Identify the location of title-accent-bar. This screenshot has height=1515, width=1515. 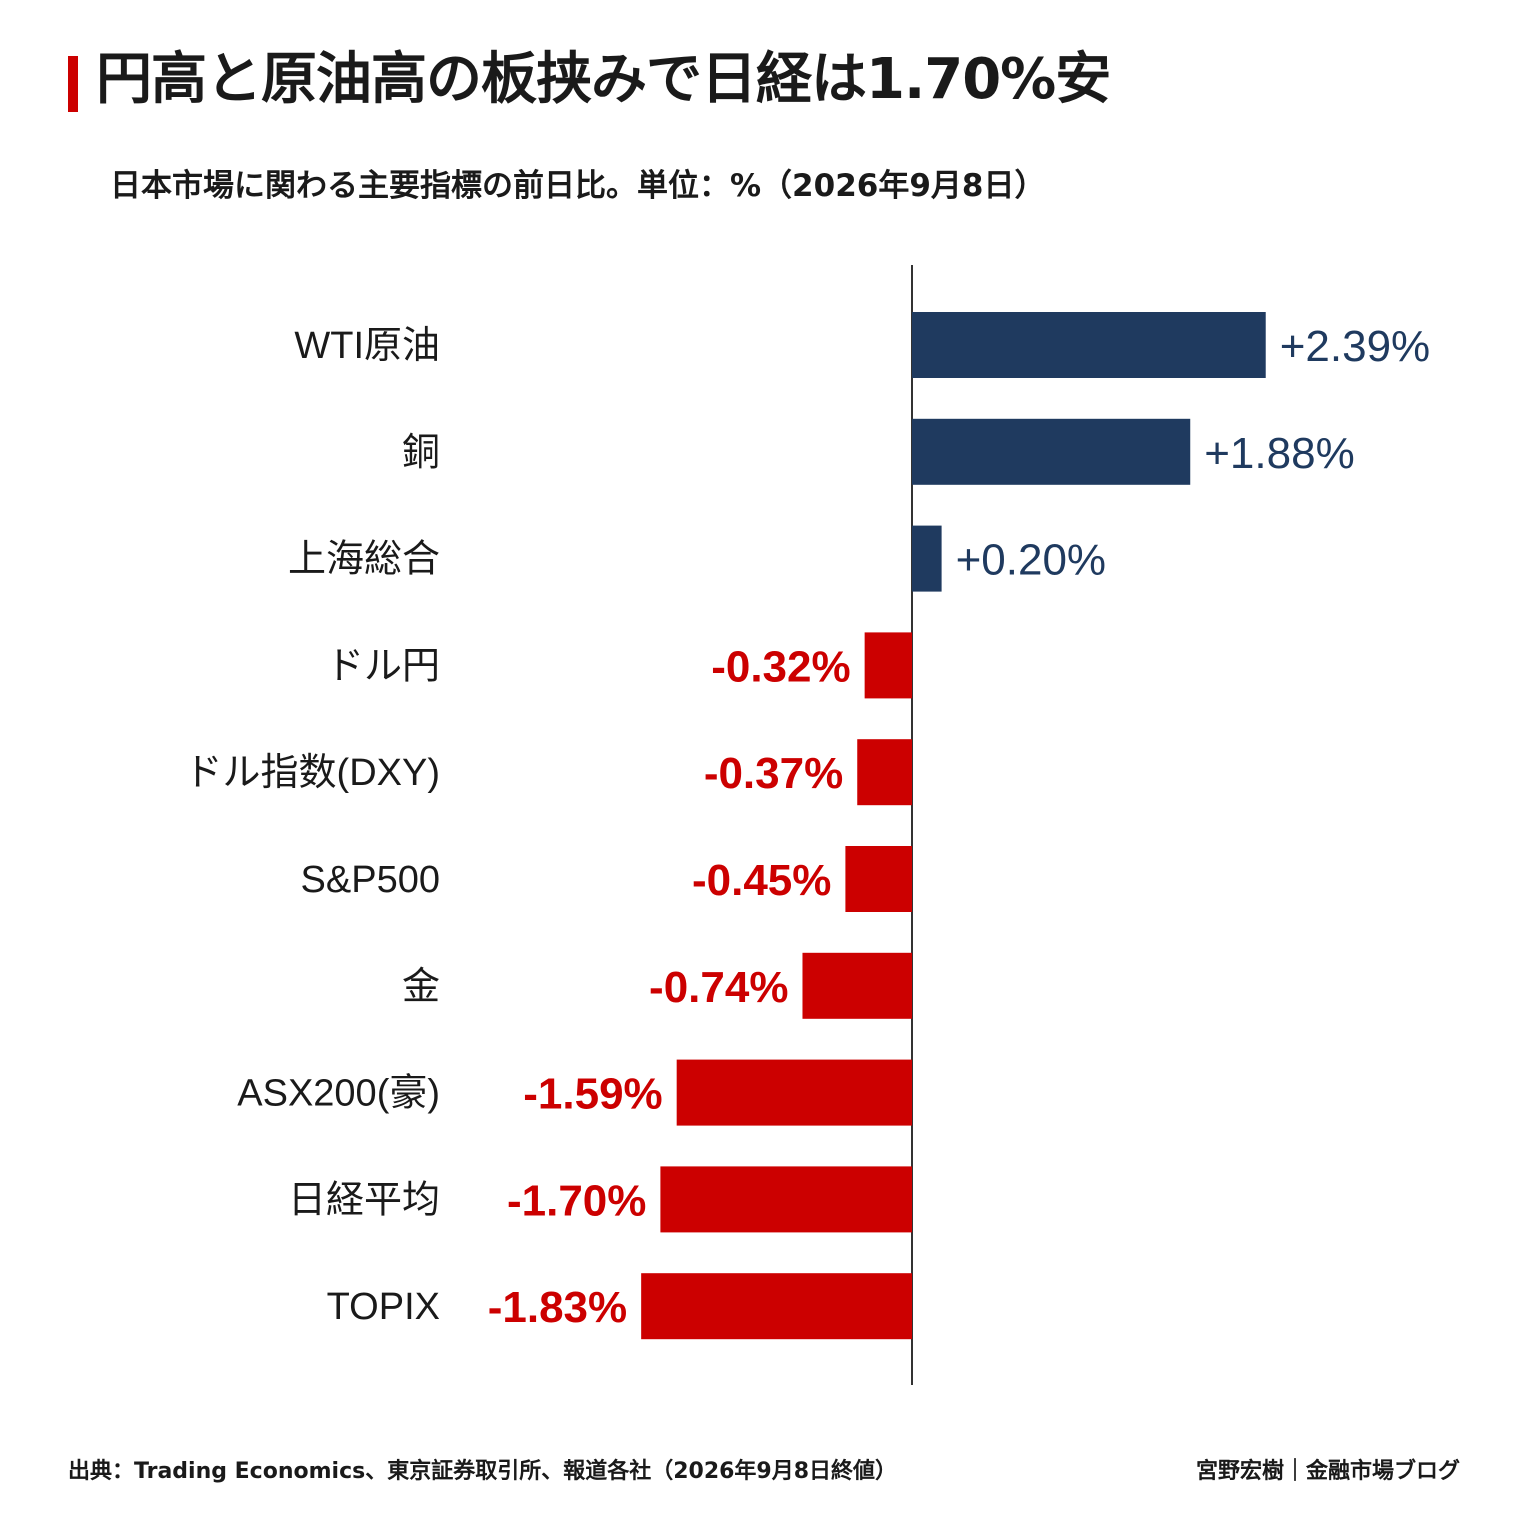
(73, 84).